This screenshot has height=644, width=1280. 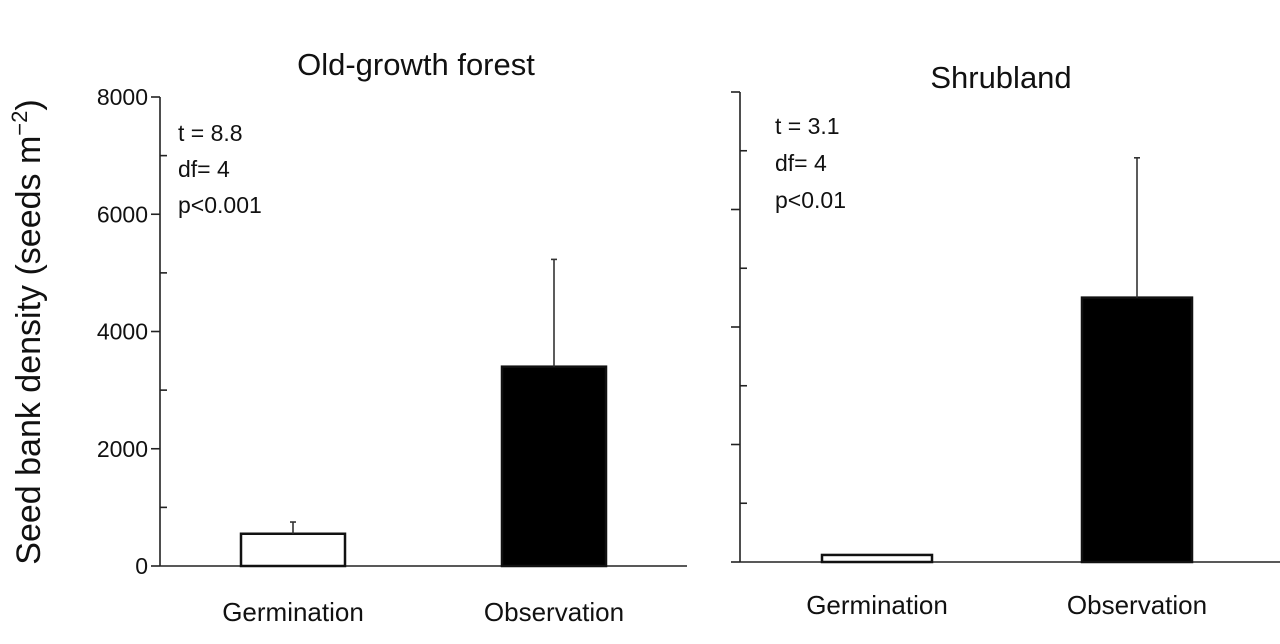 I want to click on y-tick-label: 4000, so click(x=122, y=332).